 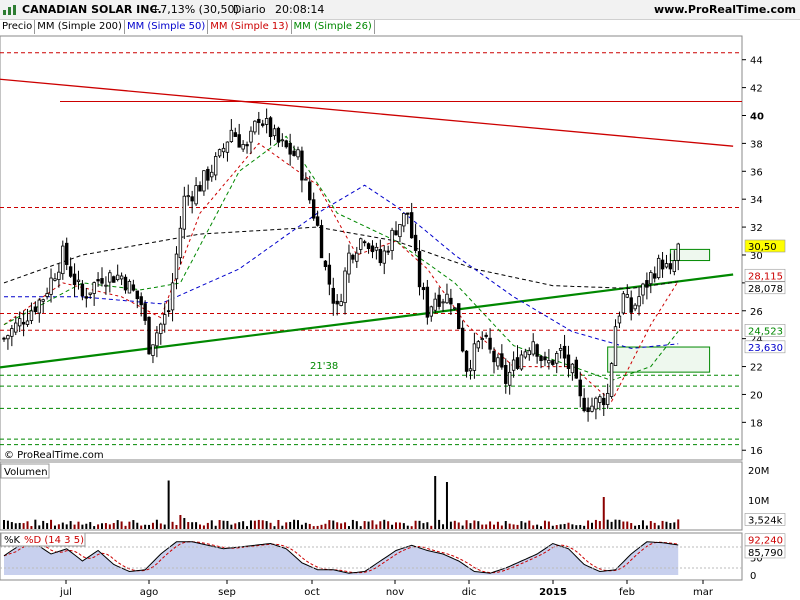 I want to click on legend-item-sma200: MM (Simple 200), so click(x=80, y=27).